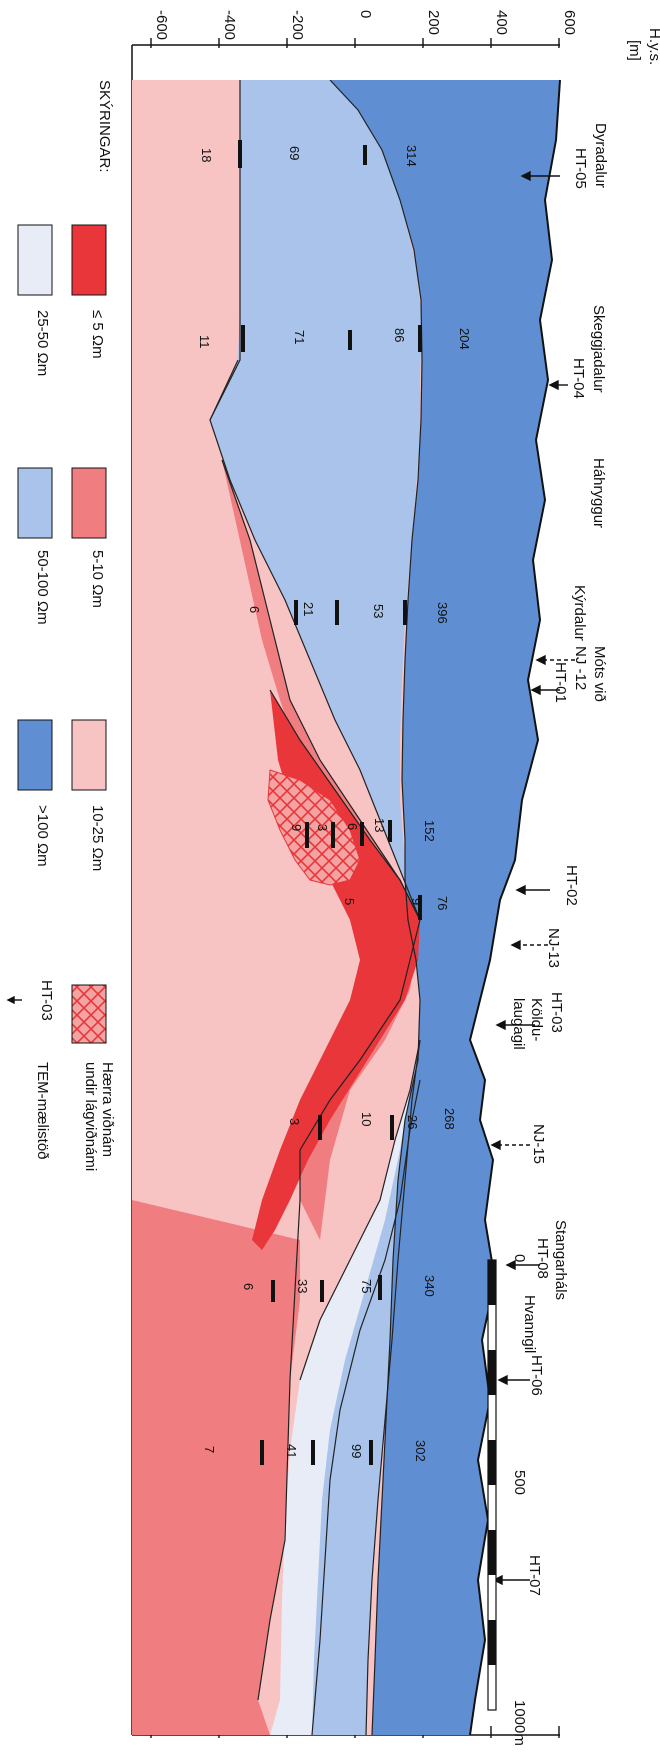 This screenshot has height=1759, width=660. Describe the element at coordinates (519, 1482) in the screenshot. I see `scale-label-mid: 500` at that location.